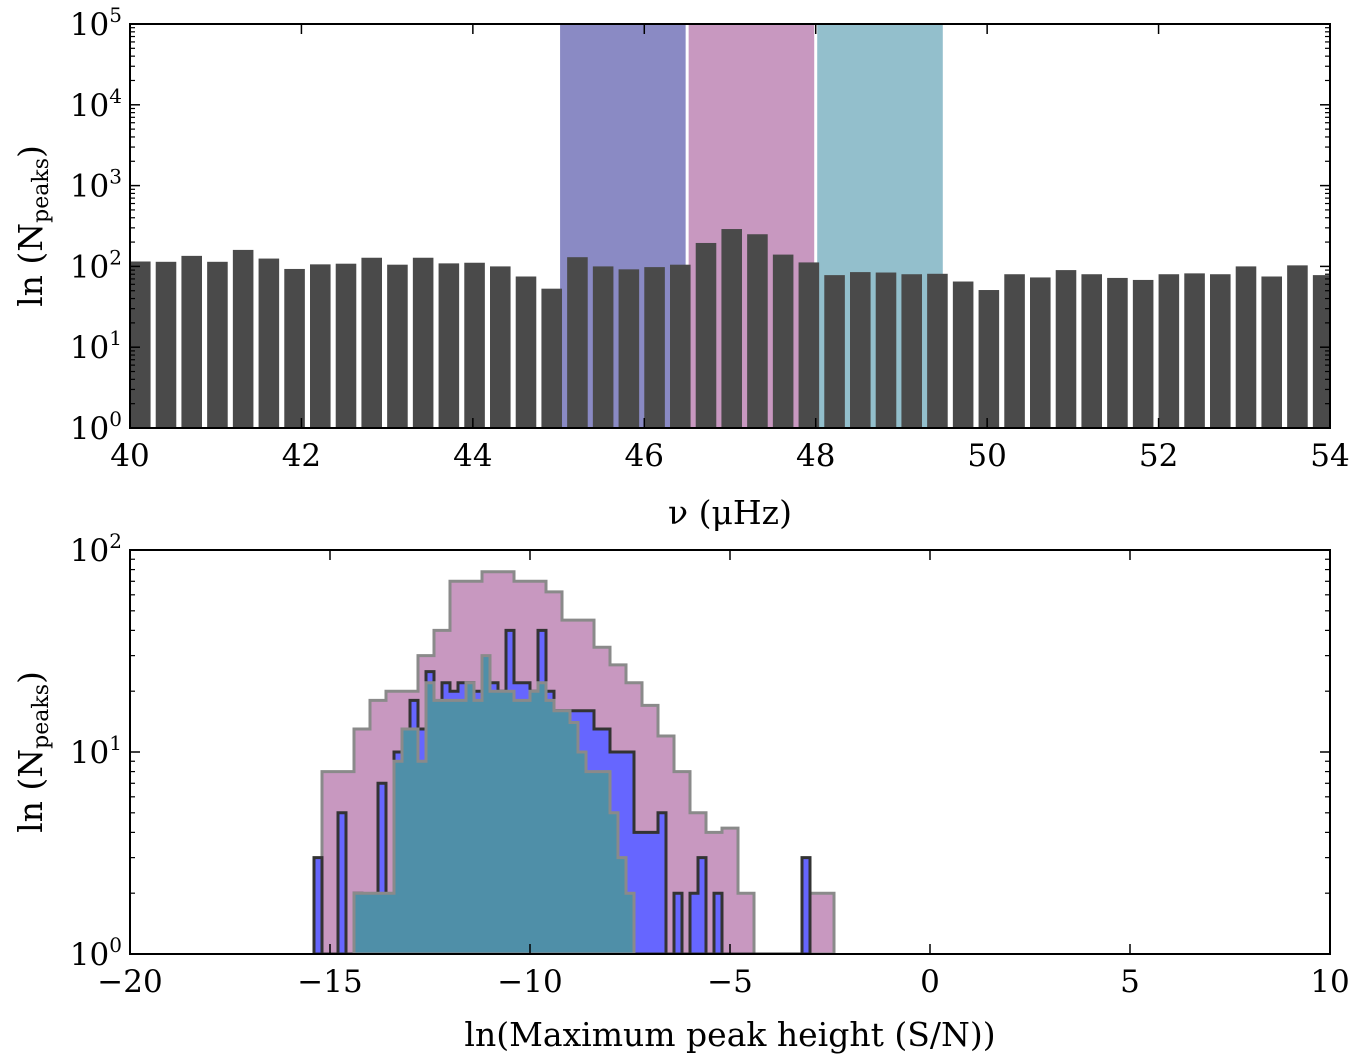 This screenshot has width=1350, height=1057. What do you see at coordinates (129, 982) in the screenshot?
I see `x-tick-label-0: −20` at bounding box center [129, 982].